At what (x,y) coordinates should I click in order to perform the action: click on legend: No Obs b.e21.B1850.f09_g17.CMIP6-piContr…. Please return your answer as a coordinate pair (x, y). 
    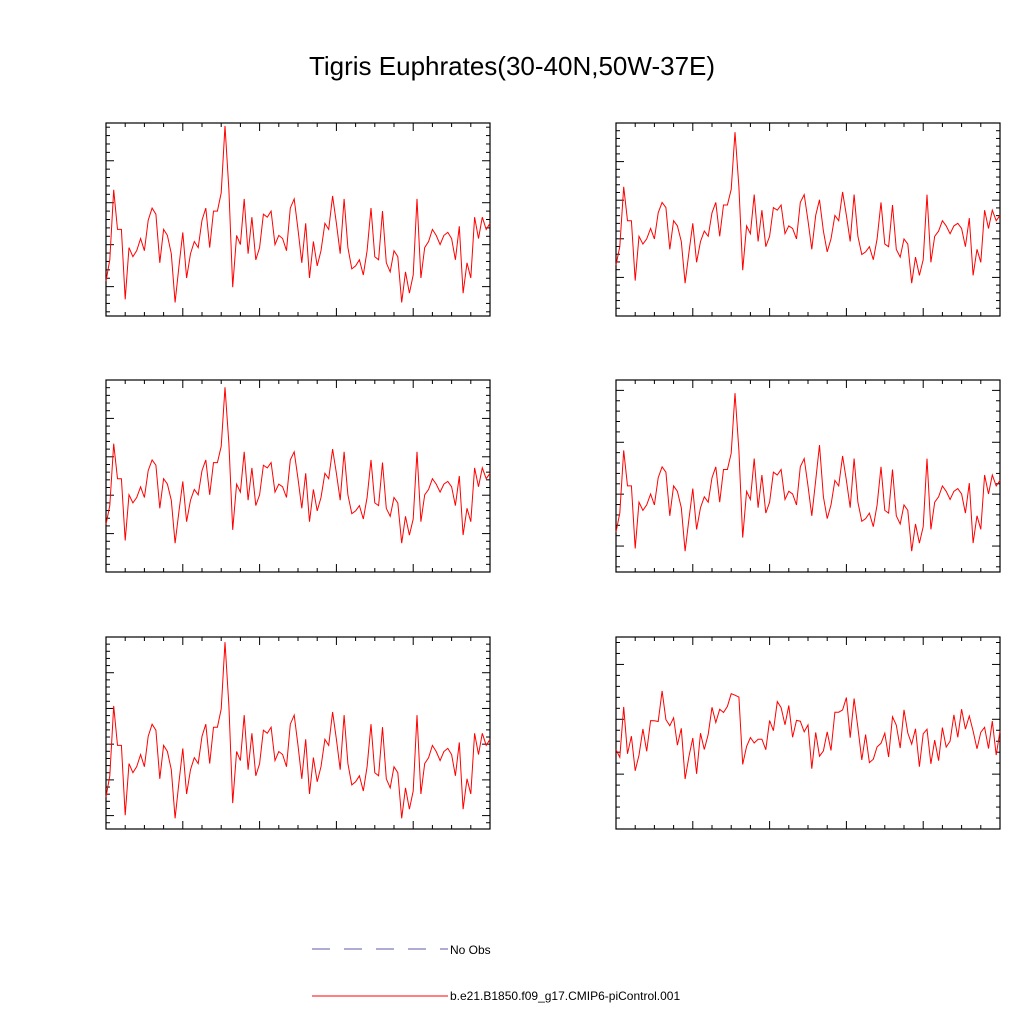
    Looking at the image, I should click on (496, 973).